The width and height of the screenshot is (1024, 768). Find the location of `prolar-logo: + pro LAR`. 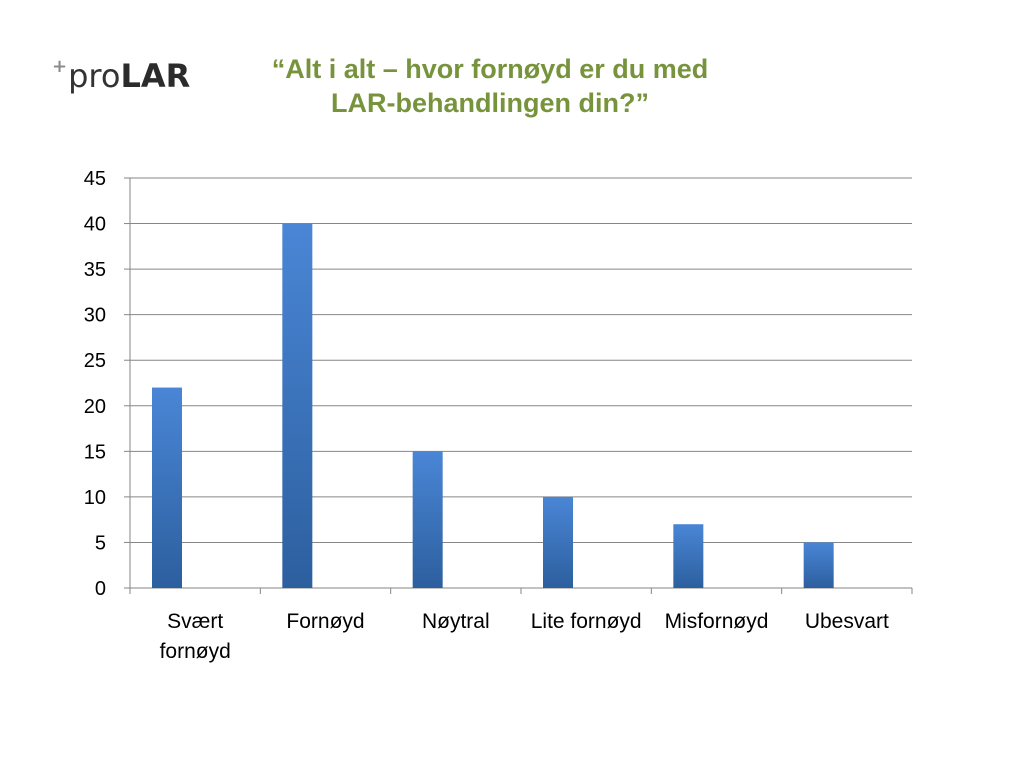

prolar-logo: + pro LAR is located at coordinates (121, 74).